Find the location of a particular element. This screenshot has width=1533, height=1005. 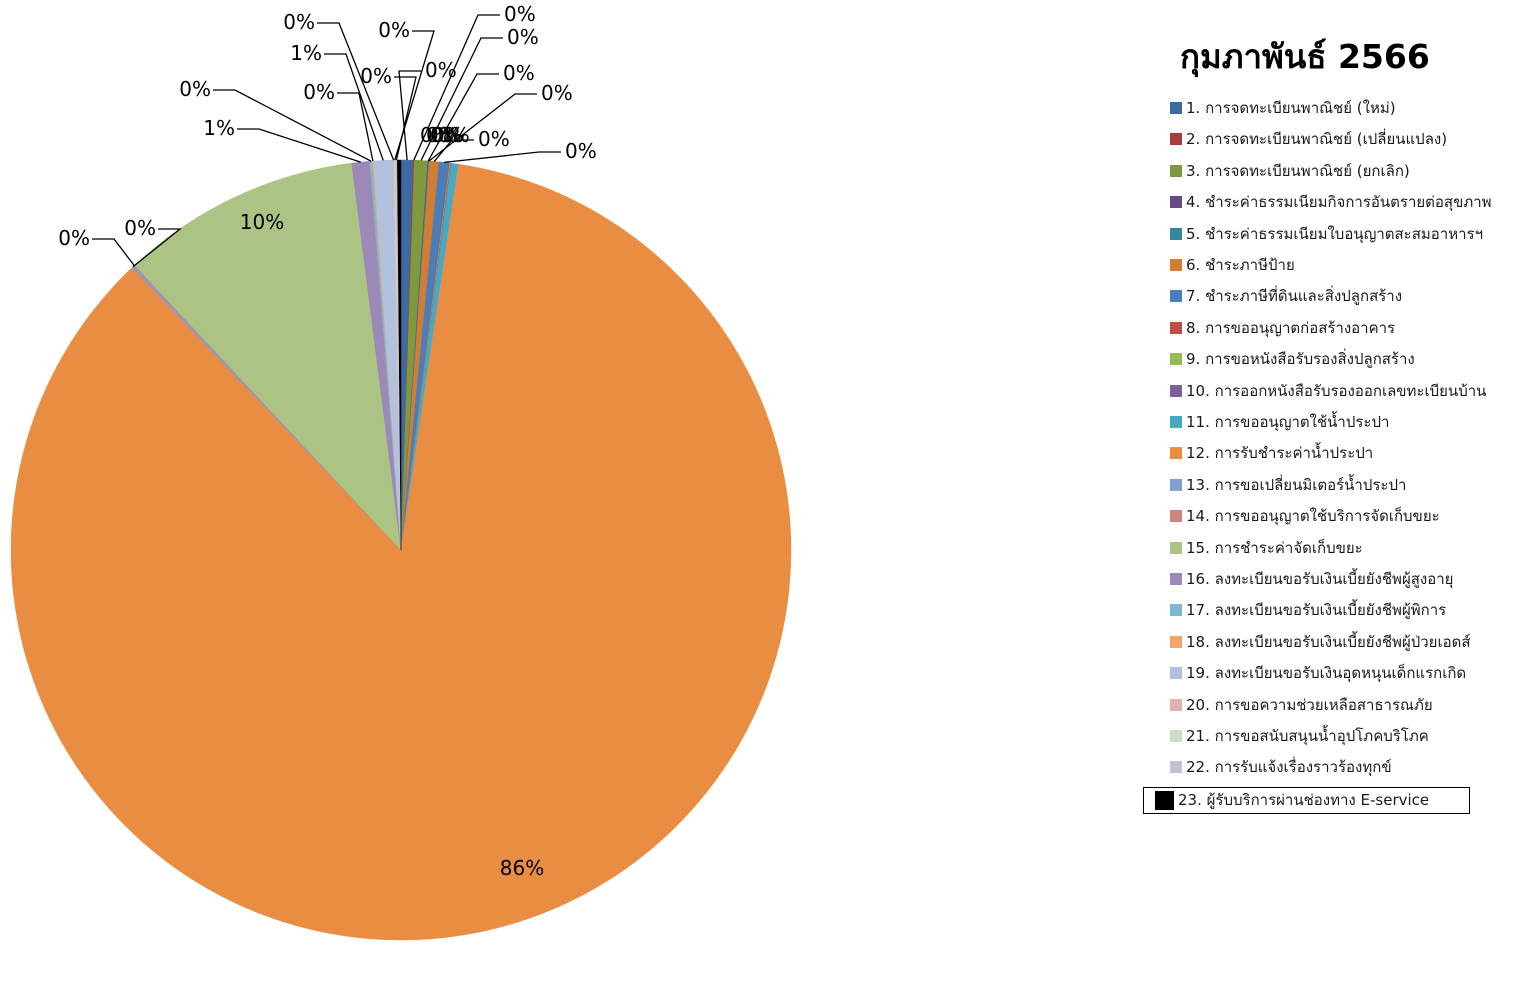

data-label-22: 0% is located at coordinates (376, 76).